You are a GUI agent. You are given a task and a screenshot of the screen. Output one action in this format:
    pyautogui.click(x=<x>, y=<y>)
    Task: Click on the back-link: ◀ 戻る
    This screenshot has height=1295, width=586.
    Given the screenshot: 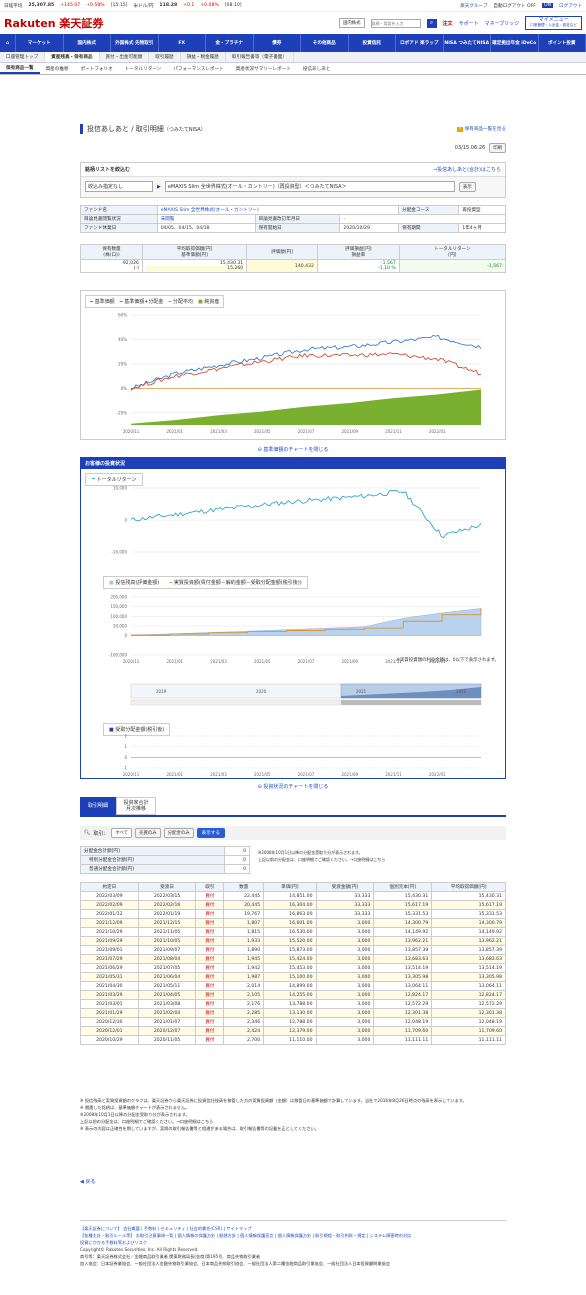 What is the action you would take?
    pyautogui.click(x=87, y=1181)
    